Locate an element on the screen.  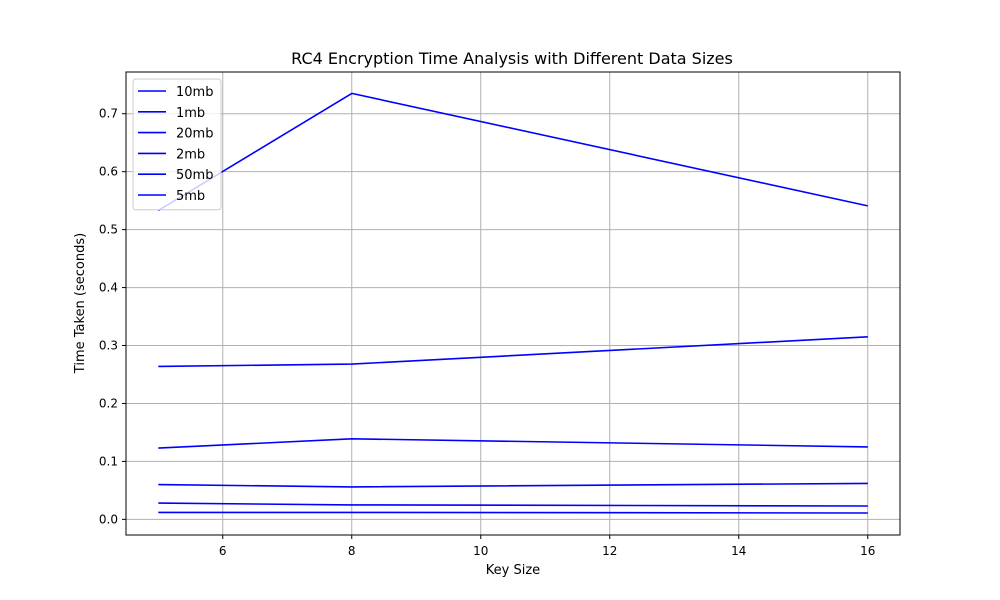
series-line-1mb is located at coordinates (513, 512).